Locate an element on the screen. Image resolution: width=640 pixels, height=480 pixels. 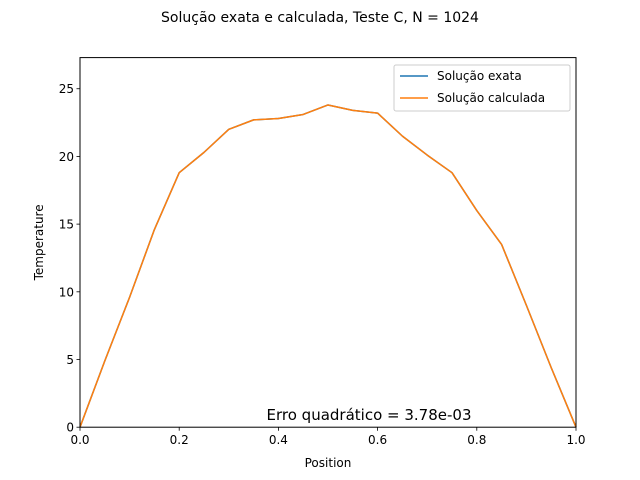
y-tick-label: 5 is located at coordinates (70, 360).